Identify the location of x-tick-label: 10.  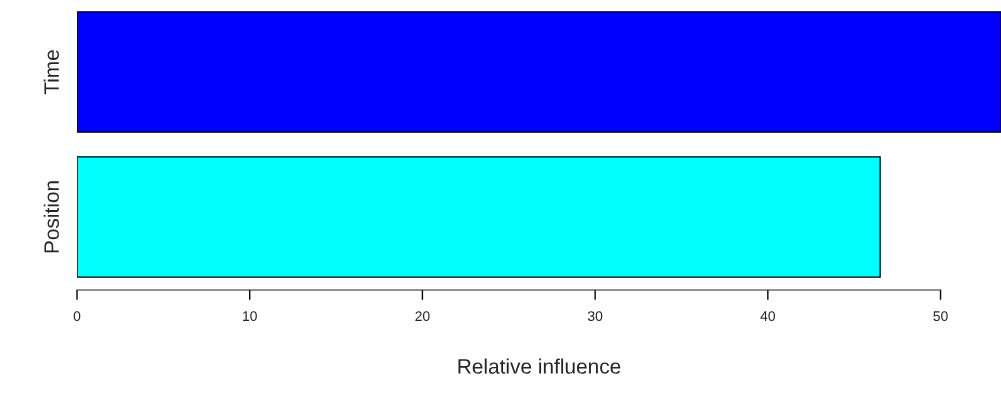
(250, 316).